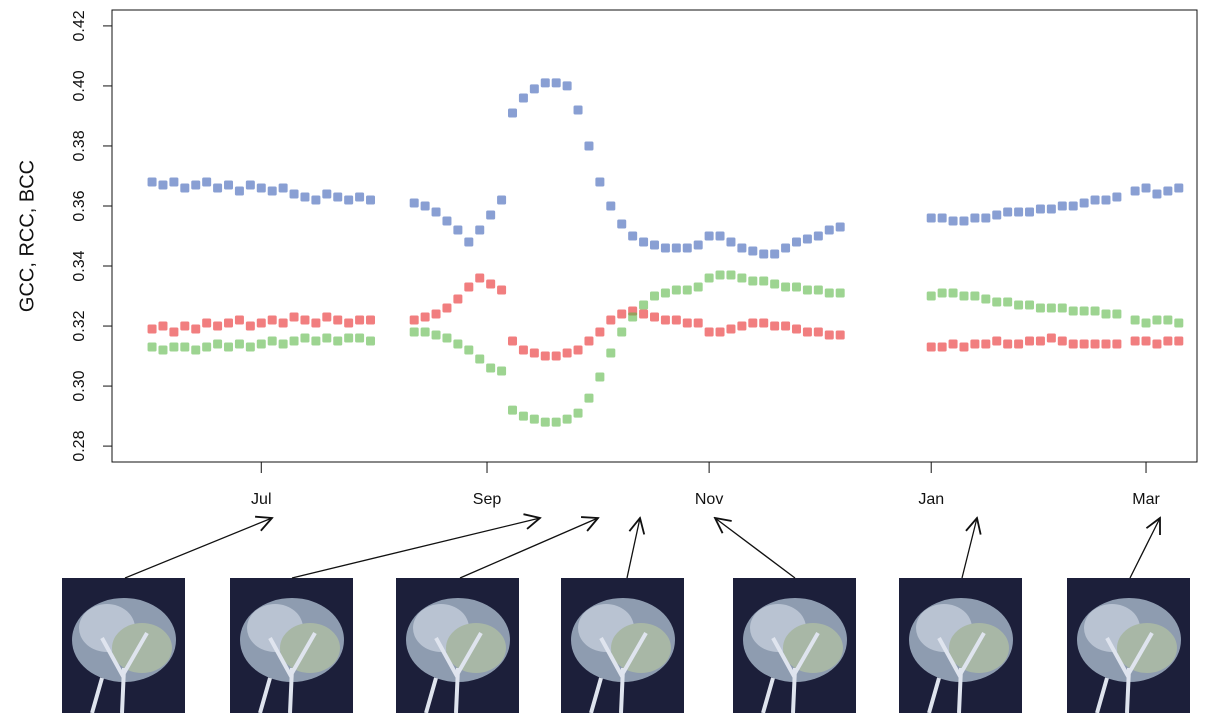 This screenshot has height=713, width=1211. I want to click on y-tick-label: 0.34, so click(79, 265).